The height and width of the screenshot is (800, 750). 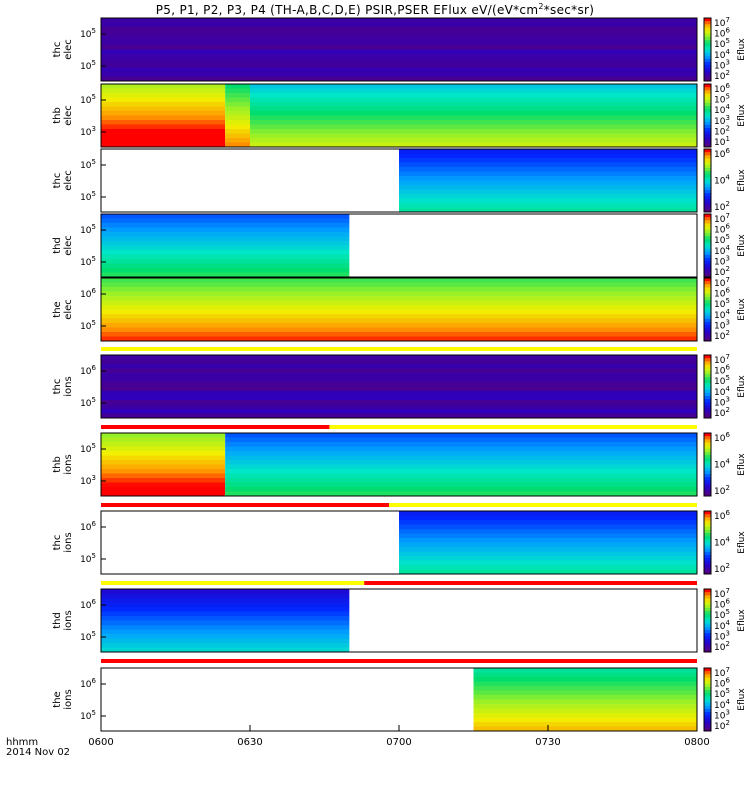 I want to click on colorbar-tick-label: 10⁶, so click(x=722, y=153).